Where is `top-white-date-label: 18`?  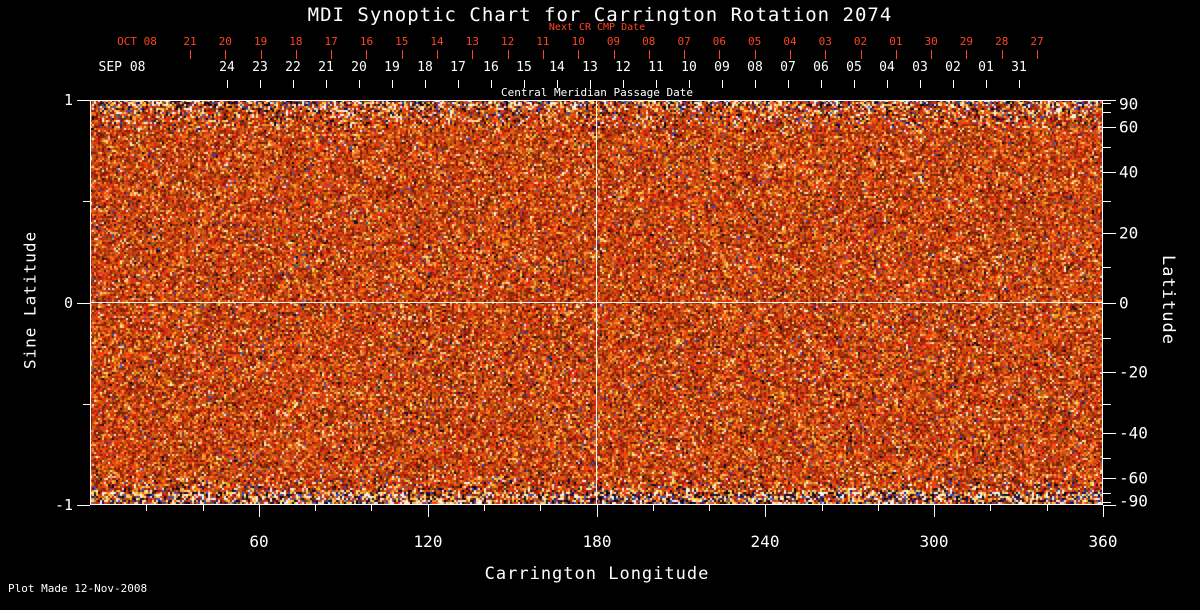
top-white-date-label: 18 is located at coordinates (425, 67).